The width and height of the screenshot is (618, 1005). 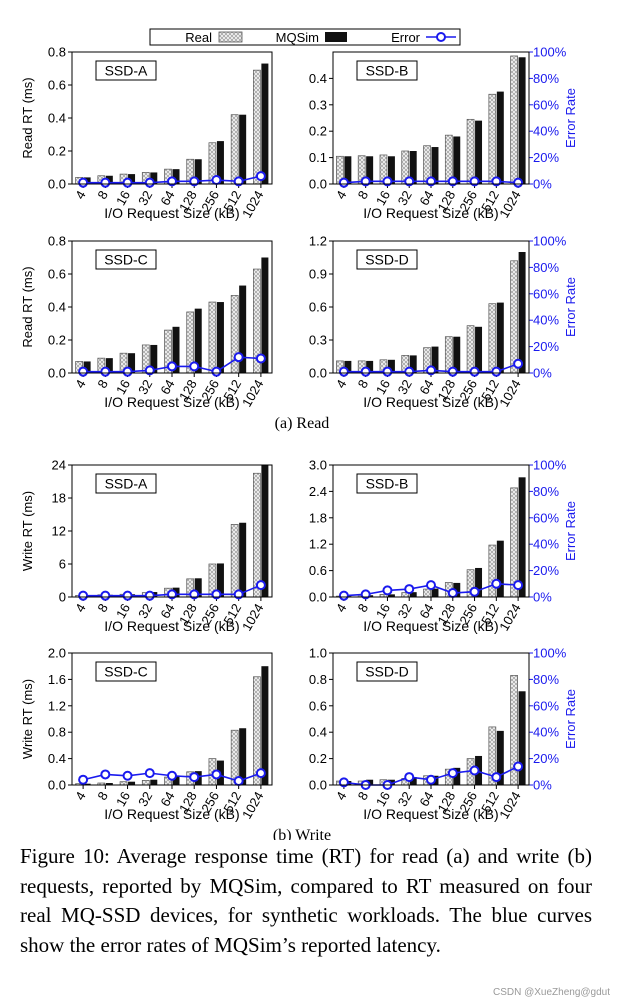 I want to click on y2-axis-label: Error Rate, so click(x=570, y=531).